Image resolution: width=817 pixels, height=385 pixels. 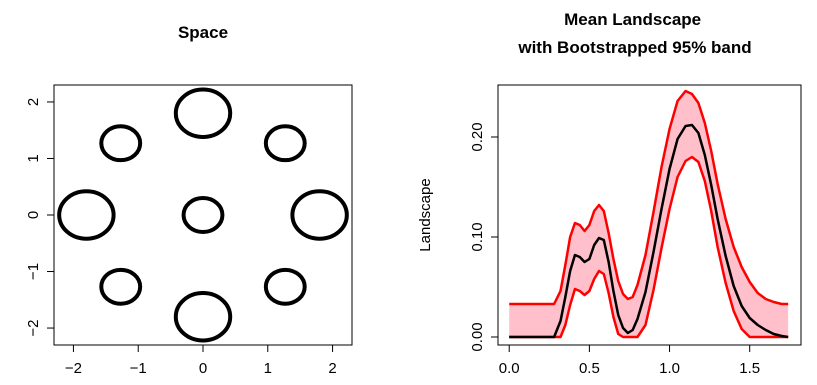 What do you see at coordinates (669, 368) in the screenshot?
I see `landscape-x-tick-label: 1.0` at bounding box center [669, 368].